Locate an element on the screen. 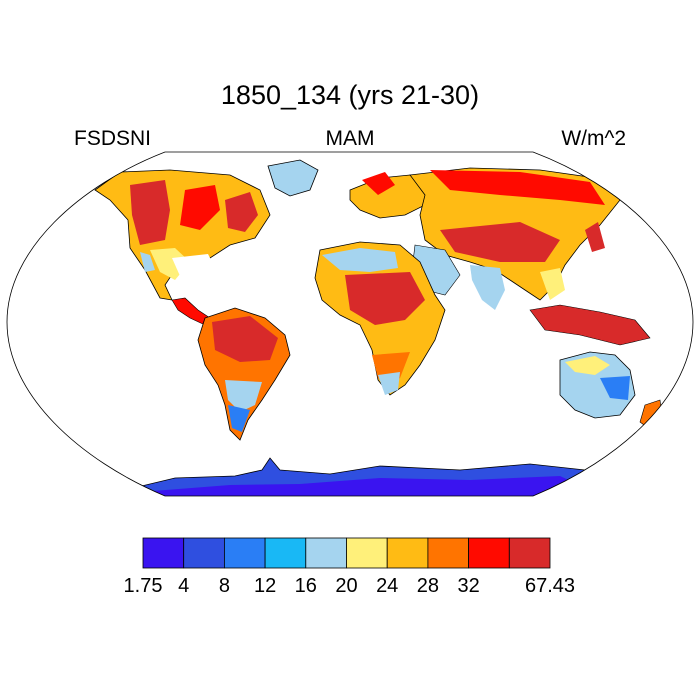 This screenshot has width=700, height=700. colorbar-tick-label: 24 is located at coordinates (387, 586).